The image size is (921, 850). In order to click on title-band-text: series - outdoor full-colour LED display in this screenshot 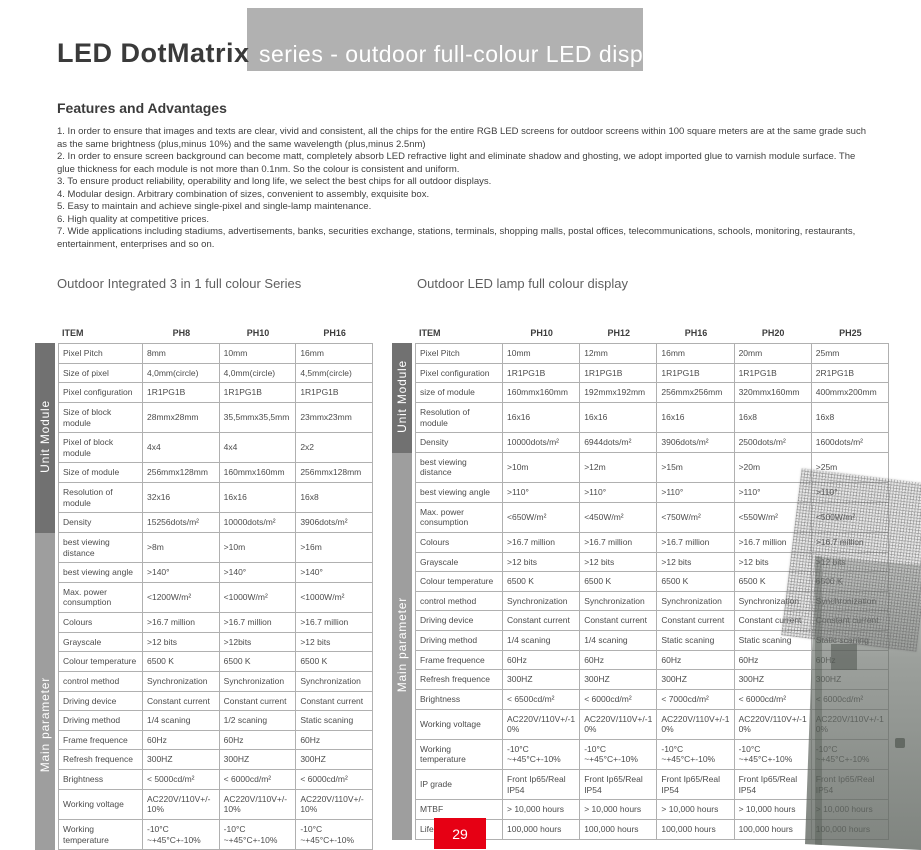, I will do `click(467, 54)`.